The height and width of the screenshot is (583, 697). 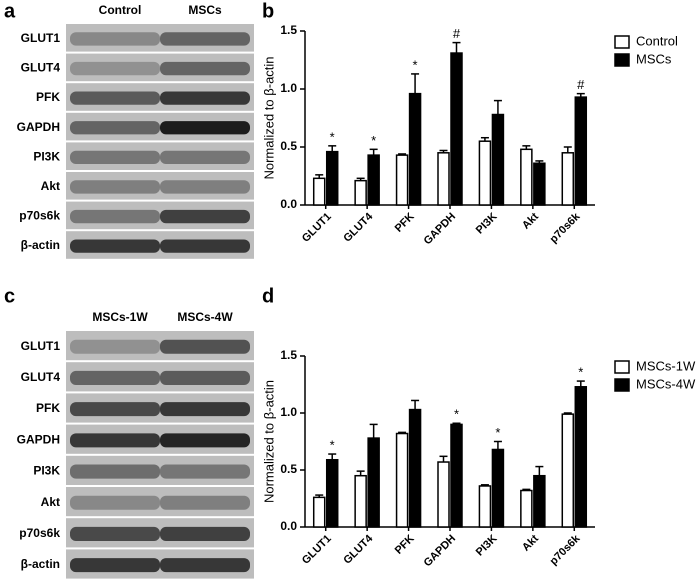 I want to click on y-axis-label: Normalized to β-actin, so click(x=268, y=117).